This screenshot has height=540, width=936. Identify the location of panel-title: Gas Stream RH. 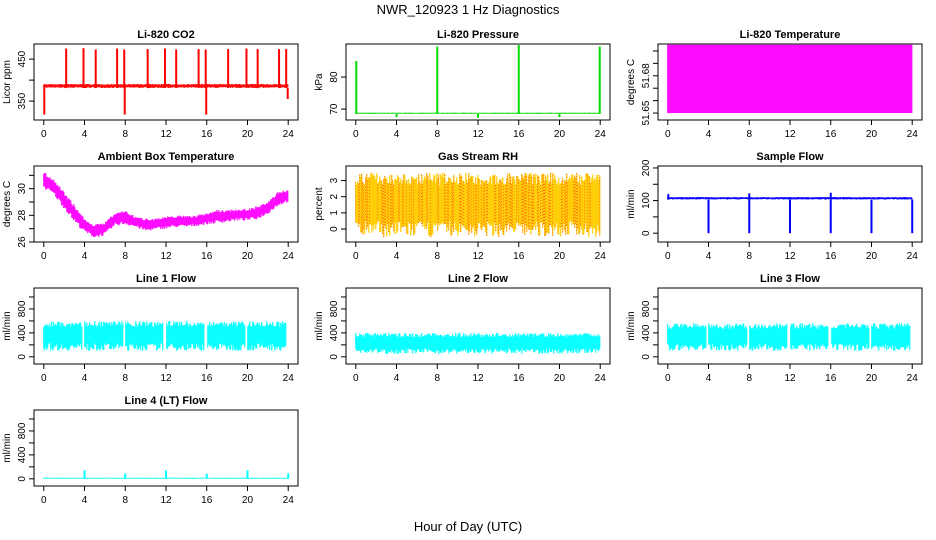
(478, 157).